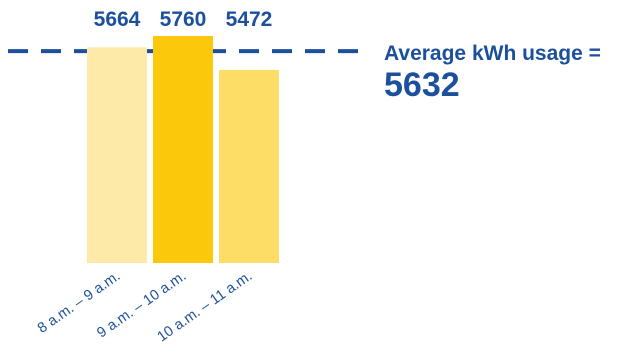 Image resolution: width=636 pixels, height=356 pixels. What do you see at coordinates (492, 53) in the screenshot?
I see `average-label: Average kWh usage =` at bounding box center [492, 53].